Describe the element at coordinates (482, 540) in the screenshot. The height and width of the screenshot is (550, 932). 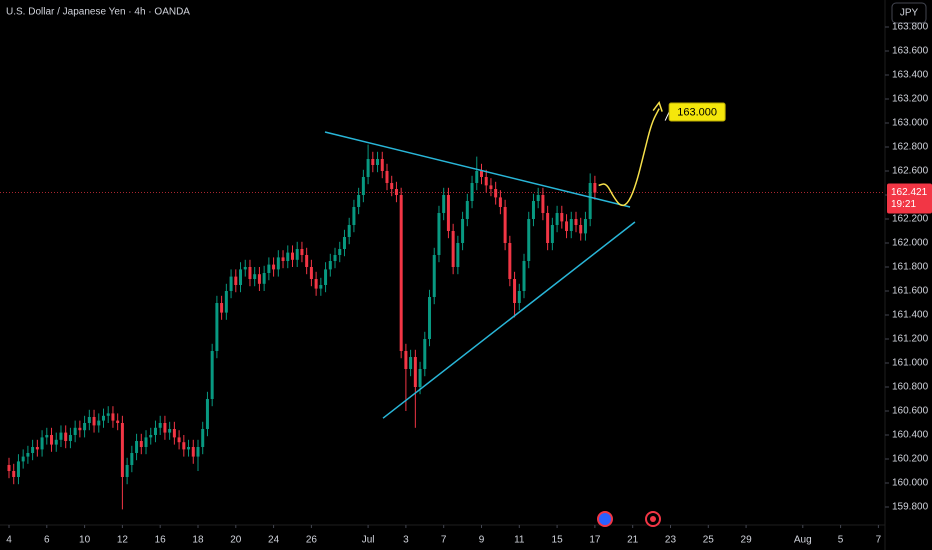
I see `x-tick-label: 9` at that location.